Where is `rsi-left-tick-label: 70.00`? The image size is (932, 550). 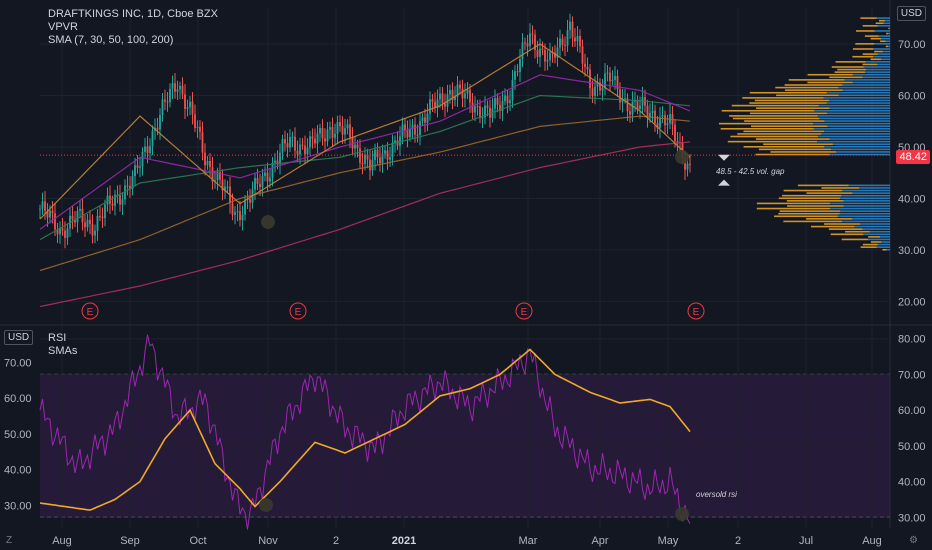 rsi-left-tick-label: 70.00 is located at coordinates (18, 363).